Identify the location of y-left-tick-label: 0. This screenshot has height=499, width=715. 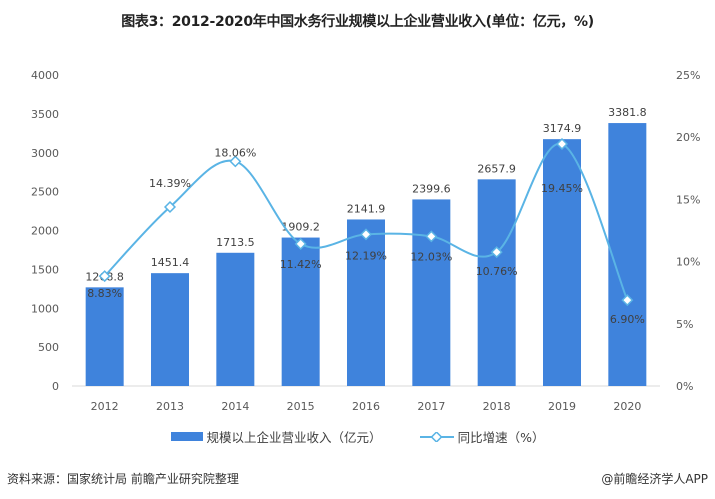
(55, 386).